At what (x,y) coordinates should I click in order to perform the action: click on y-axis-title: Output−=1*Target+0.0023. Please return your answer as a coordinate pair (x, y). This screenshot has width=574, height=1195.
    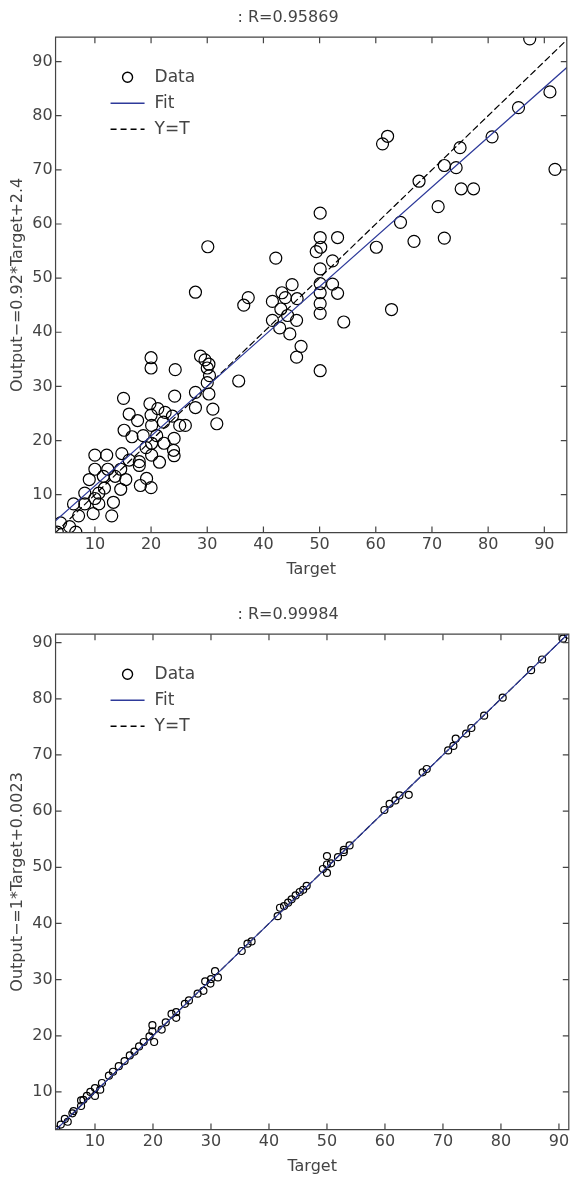
    Looking at the image, I should click on (16, 882).